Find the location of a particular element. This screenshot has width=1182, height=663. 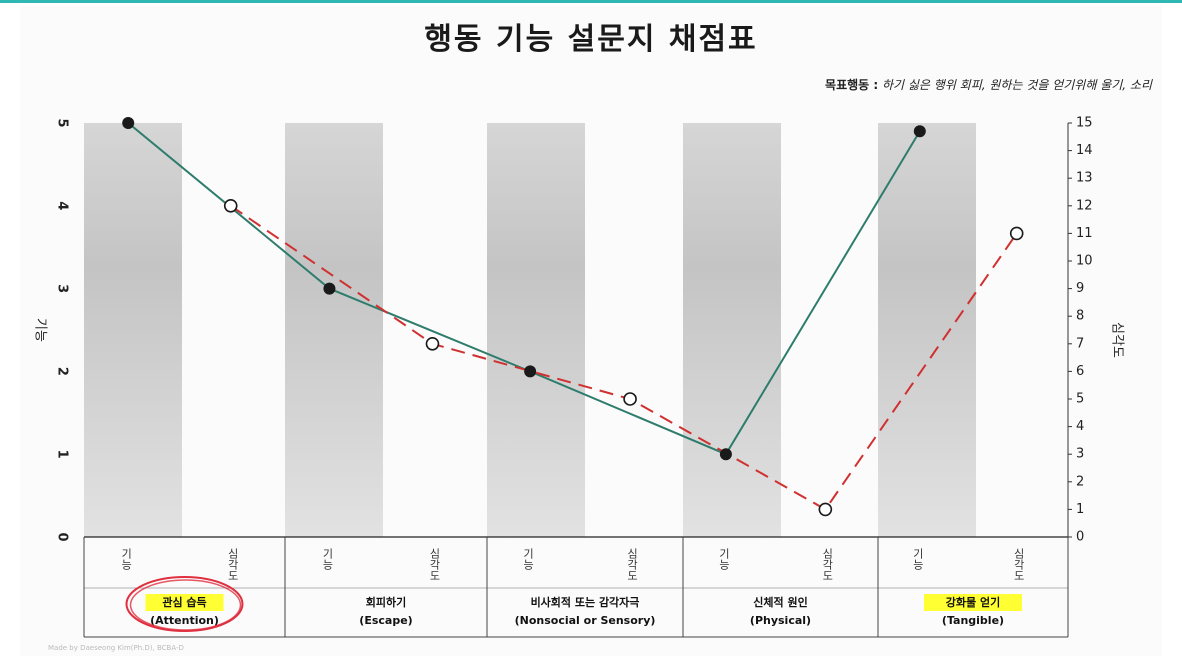

left-axis-tick: 2 is located at coordinates (62, 371).